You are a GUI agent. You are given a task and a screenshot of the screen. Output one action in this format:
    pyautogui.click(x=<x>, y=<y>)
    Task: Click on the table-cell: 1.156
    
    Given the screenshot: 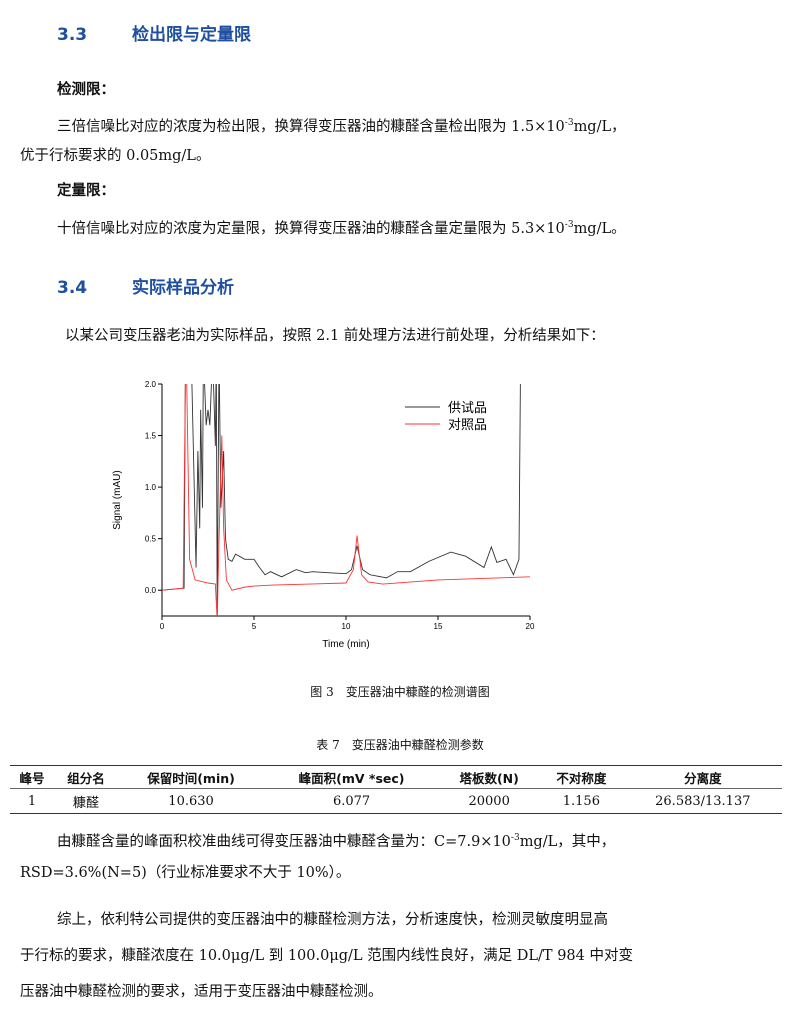 What is the action you would take?
    pyautogui.click(x=581, y=801)
    